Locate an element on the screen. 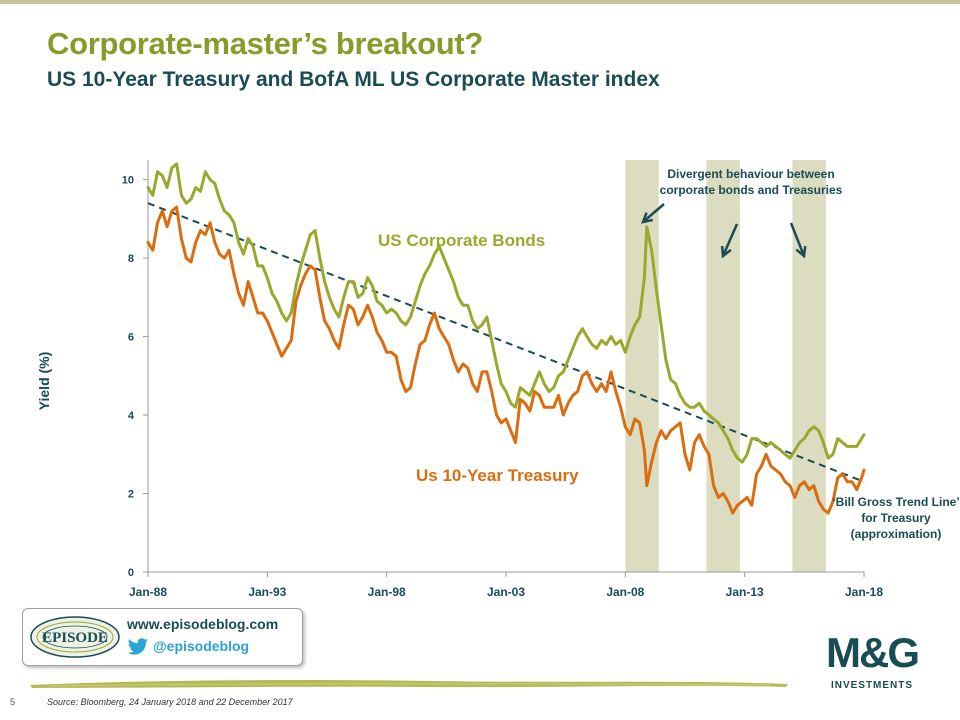  x-tick-label: Jan-08 is located at coordinates (625, 592).